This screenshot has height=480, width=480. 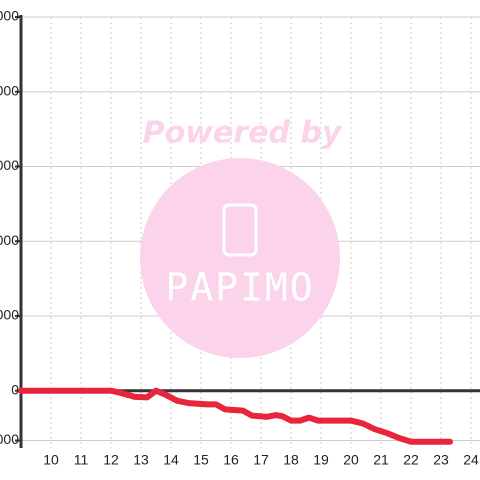 I want to click on y-tick-label: 90,000, so click(x=9, y=165).